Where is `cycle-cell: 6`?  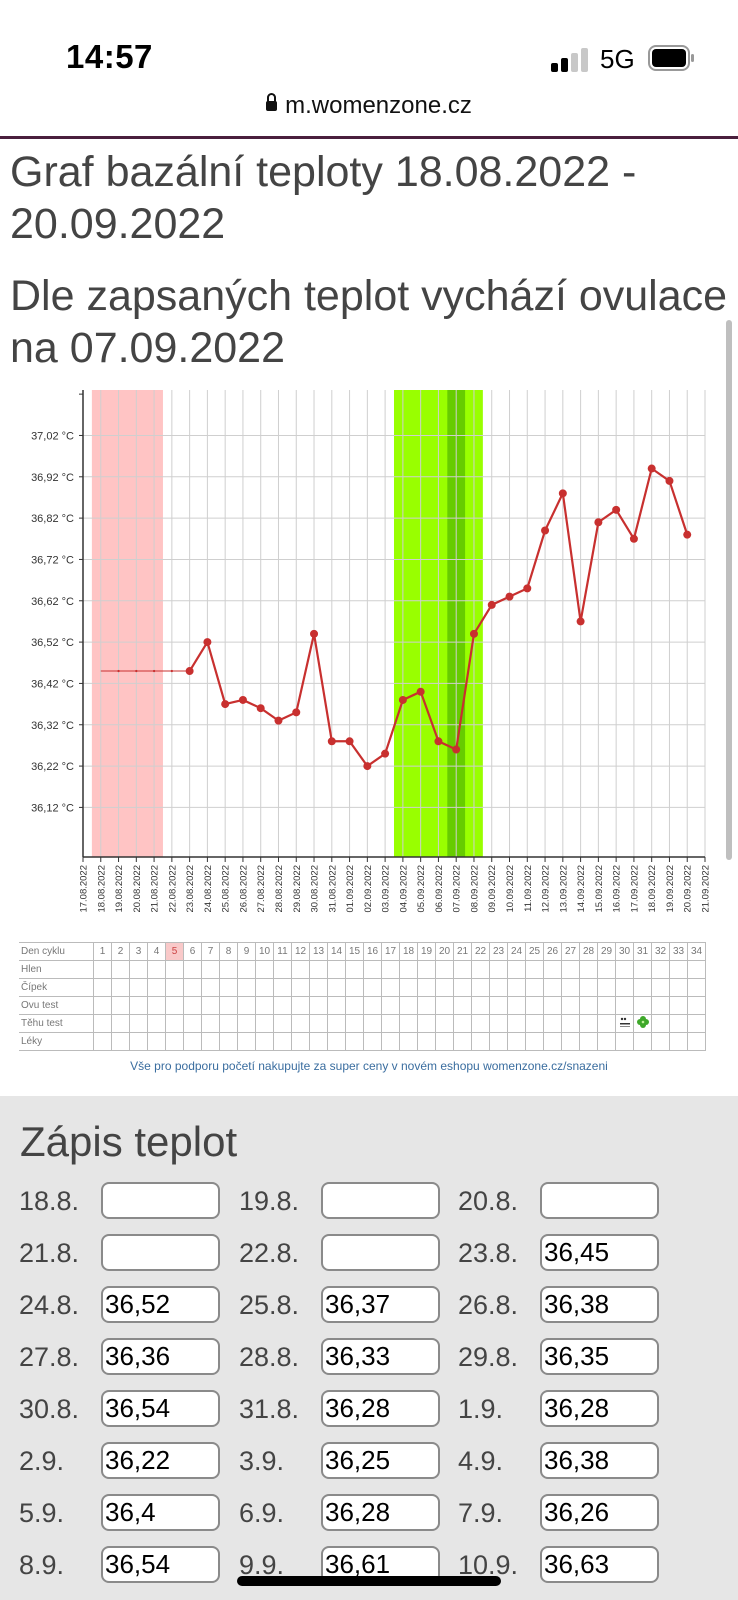 cycle-cell: 6 is located at coordinates (192, 951).